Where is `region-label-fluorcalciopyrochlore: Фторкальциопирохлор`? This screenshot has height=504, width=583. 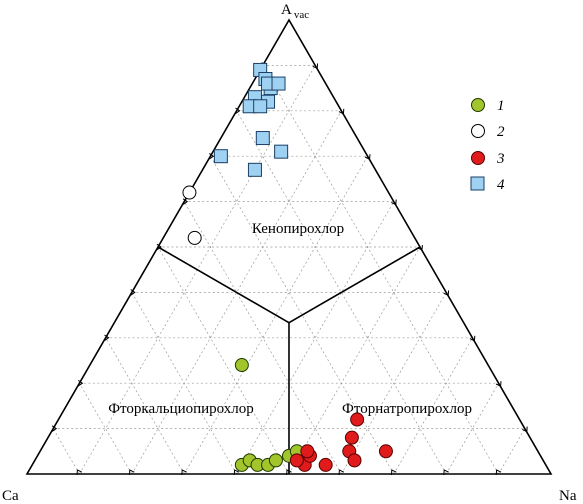
region-label-fluorcalciopyrochlore: Фторкальциопирохлор is located at coordinates (181, 409).